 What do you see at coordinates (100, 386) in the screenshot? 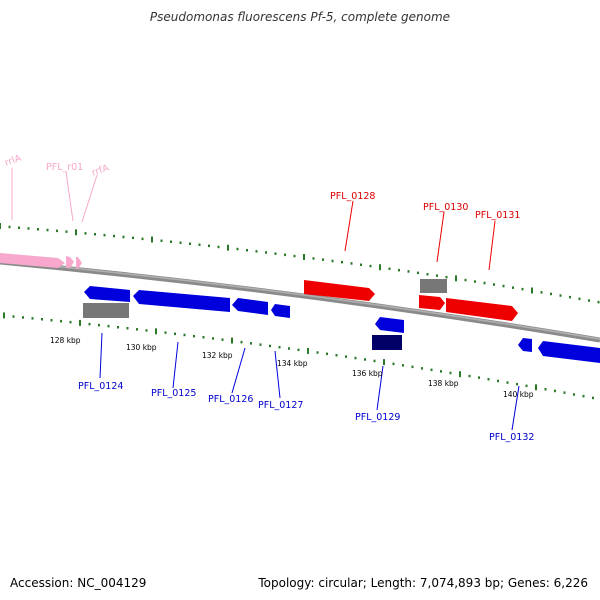
I see `label-pfl-0124: PFL_0124` at bounding box center [100, 386].